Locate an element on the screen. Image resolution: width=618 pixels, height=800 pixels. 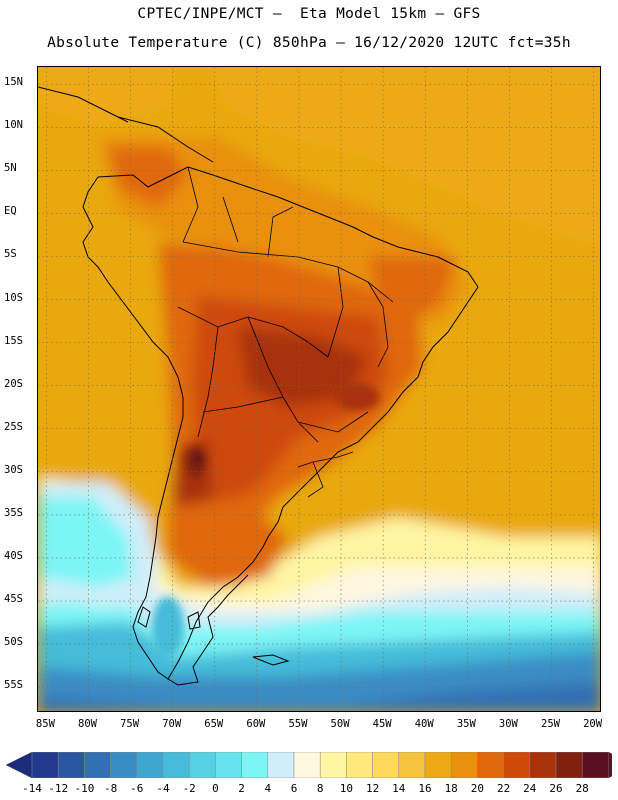
colorbar-max-arrow is located at coordinates (610, 765).